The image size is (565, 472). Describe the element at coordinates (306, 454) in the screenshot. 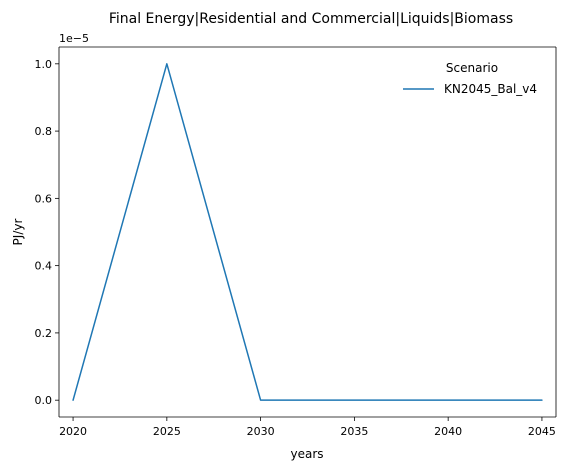

I see `x-axis-label: years` at that location.